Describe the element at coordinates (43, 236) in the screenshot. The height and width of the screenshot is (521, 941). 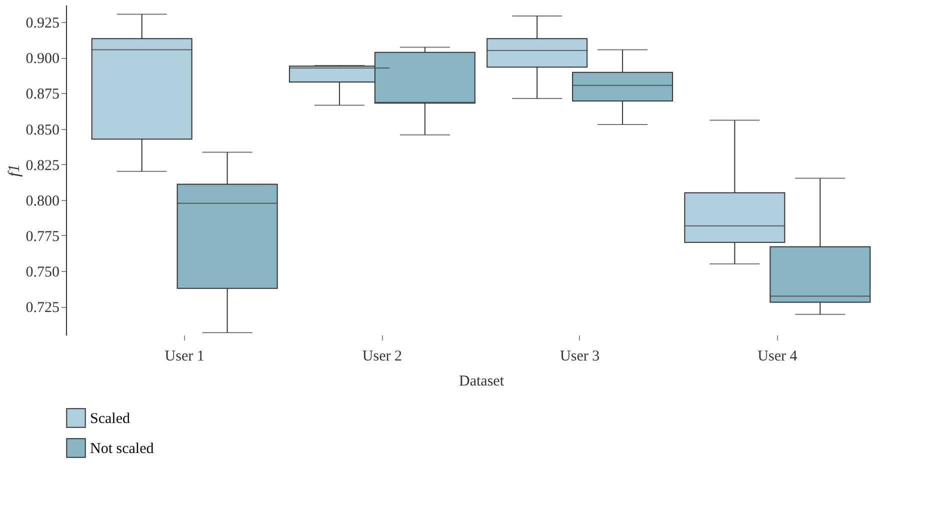
I see `y-tick-label: 0.775` at that location.